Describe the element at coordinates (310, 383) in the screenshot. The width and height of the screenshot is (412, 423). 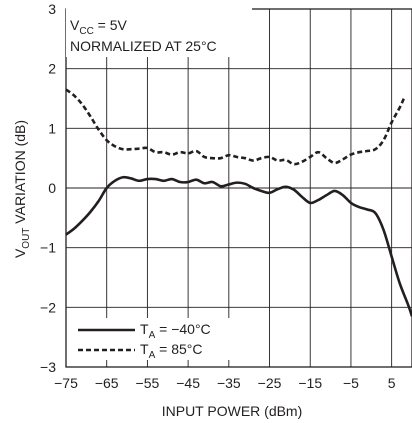
I see `x-tick-label: −15` at that location.